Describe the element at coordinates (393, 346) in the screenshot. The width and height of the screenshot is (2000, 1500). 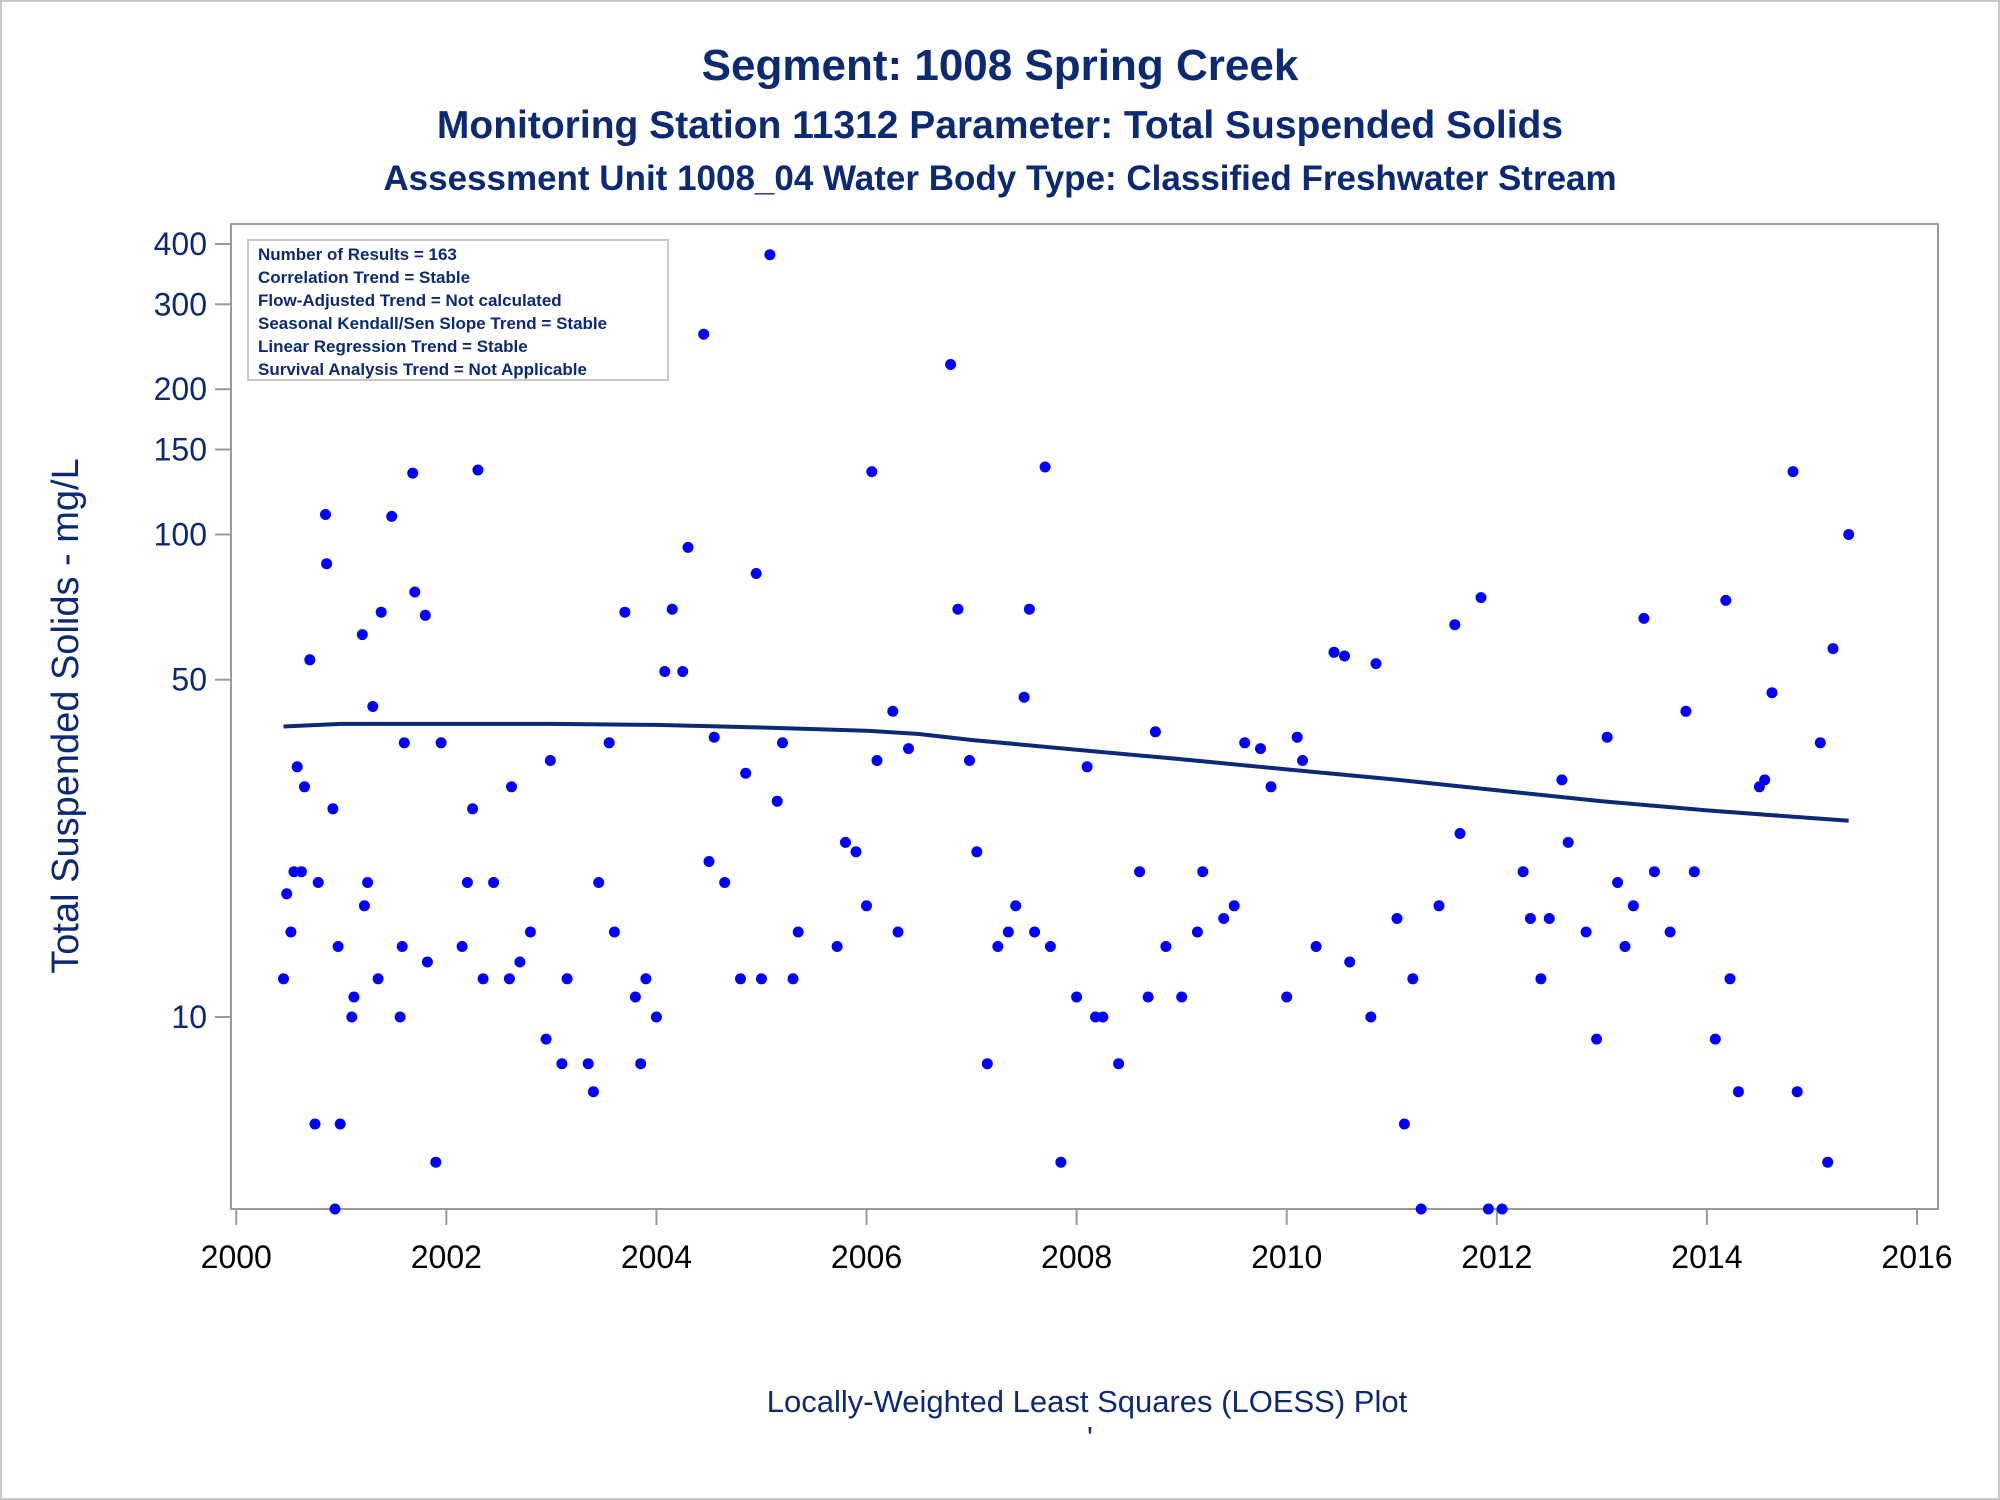
I see `stats-linear-regression-trend: Linear Regression Trend = Stable` at that location.